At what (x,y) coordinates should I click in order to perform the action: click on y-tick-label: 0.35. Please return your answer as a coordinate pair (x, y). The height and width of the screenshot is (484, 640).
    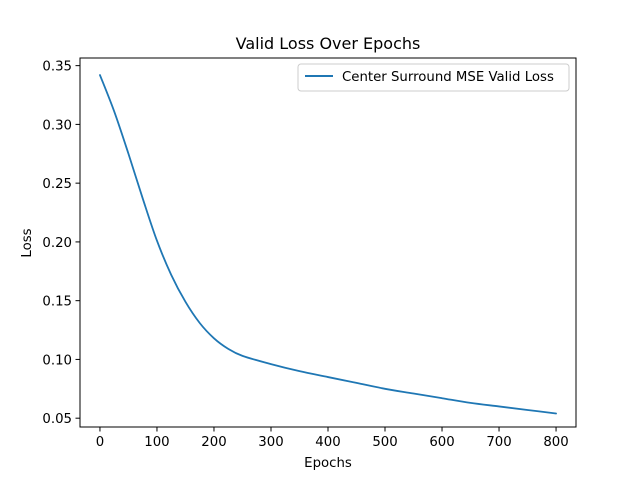
    Looking at the image, I should click on (57, 67).